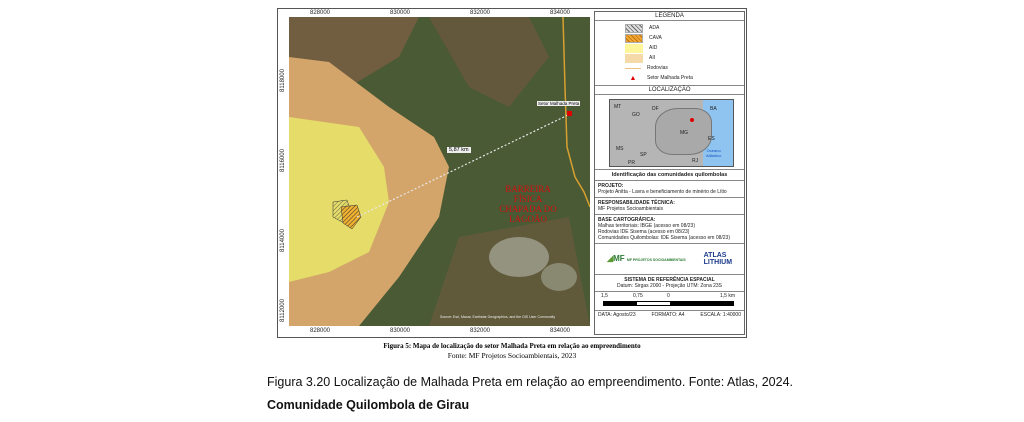 This screenshot has width=1024, height=422. What do you see at coordinates (669, 48) in the screenshot?
I see `legend-item-aid: AID` at bounding box center [669, 48].